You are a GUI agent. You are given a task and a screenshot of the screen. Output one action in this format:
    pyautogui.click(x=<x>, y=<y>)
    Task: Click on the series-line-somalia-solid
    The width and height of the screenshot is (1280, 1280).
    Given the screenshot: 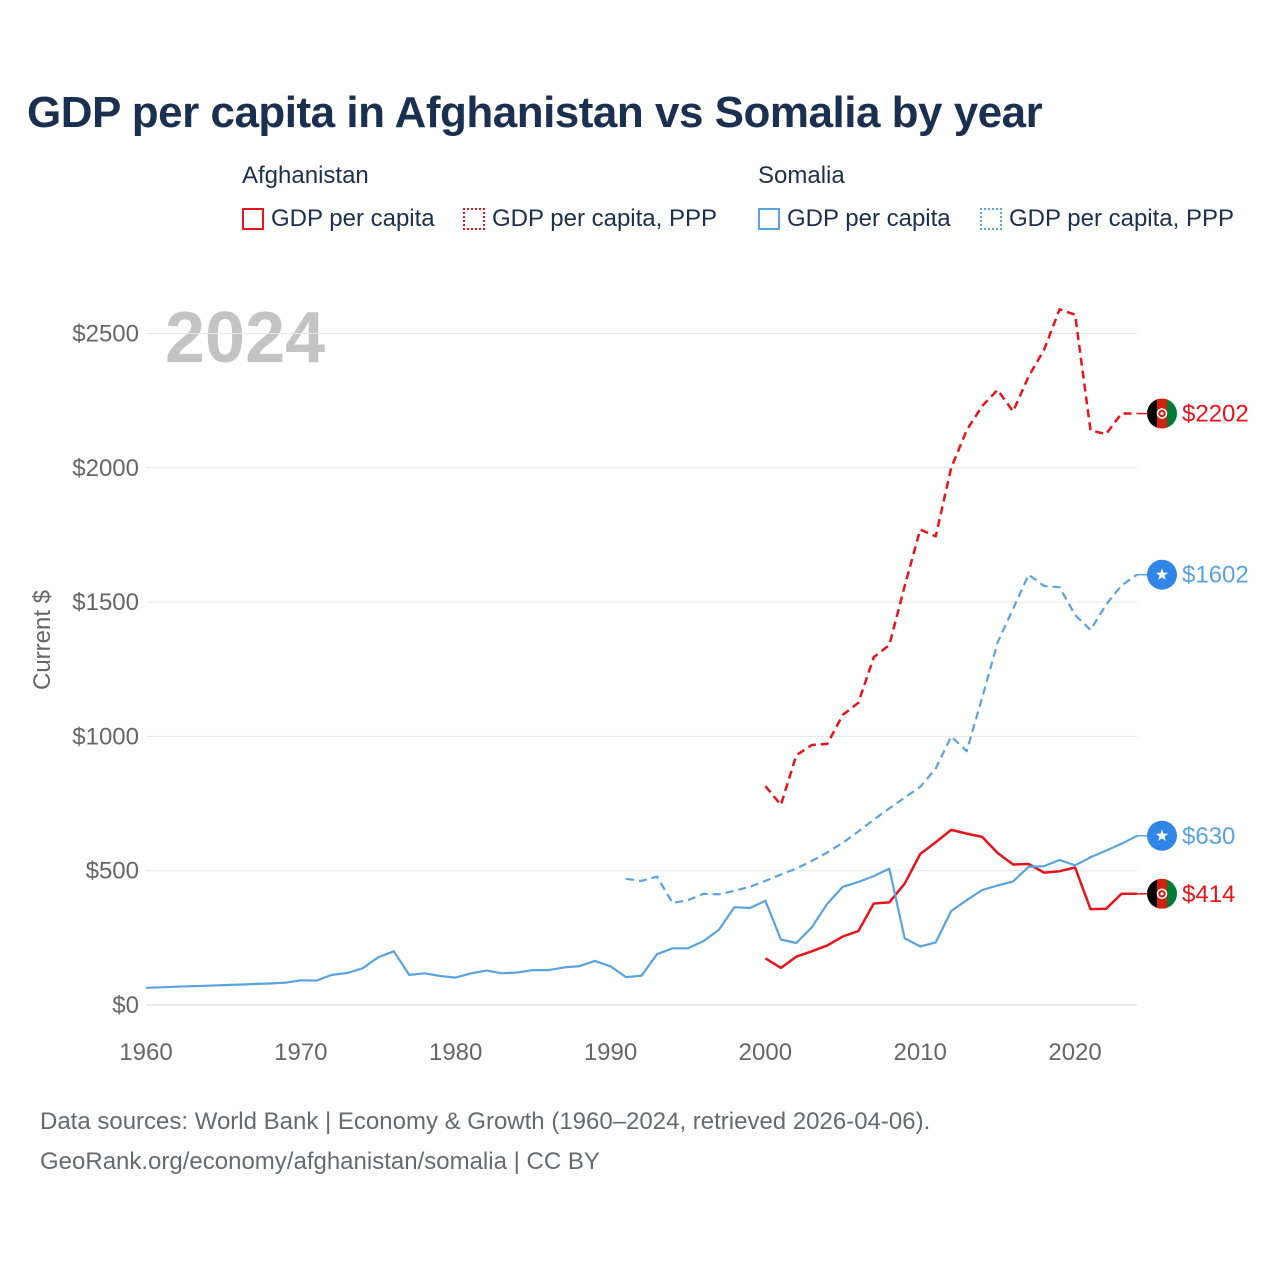 What is the action you would take?
    pyautogui.click(x=641, y=911)
    